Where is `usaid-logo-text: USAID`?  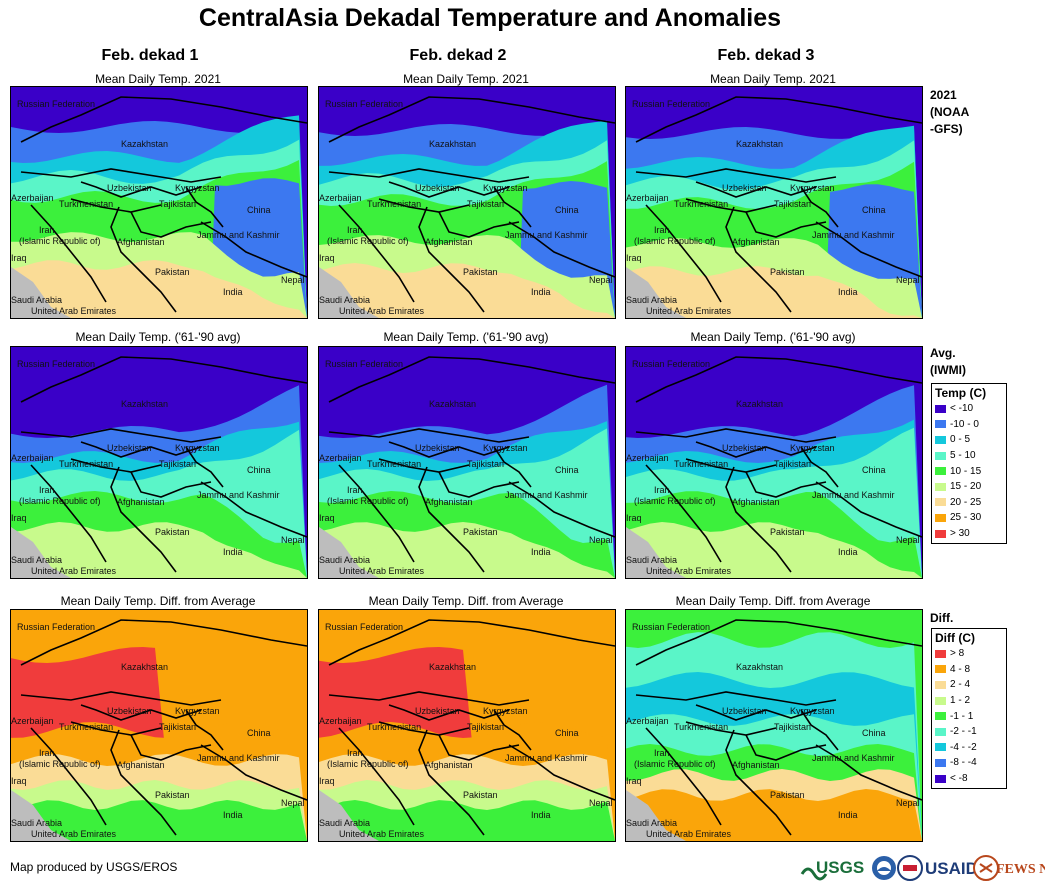
usaid-logo-text: USAID is located at coordinates (951, 868).